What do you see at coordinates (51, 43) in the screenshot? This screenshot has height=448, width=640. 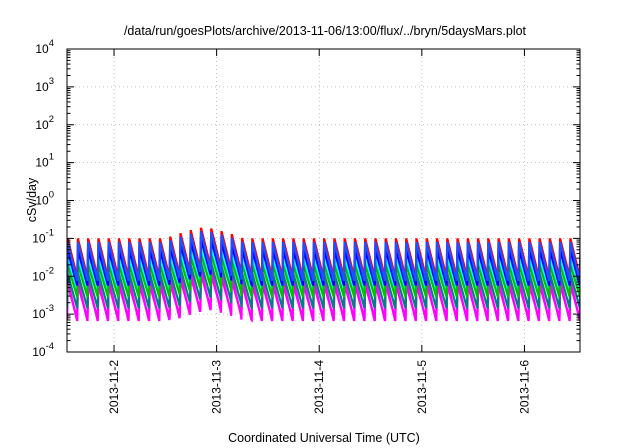 I see `y-tick-exponent: 4` at bounding box center [51, 43].